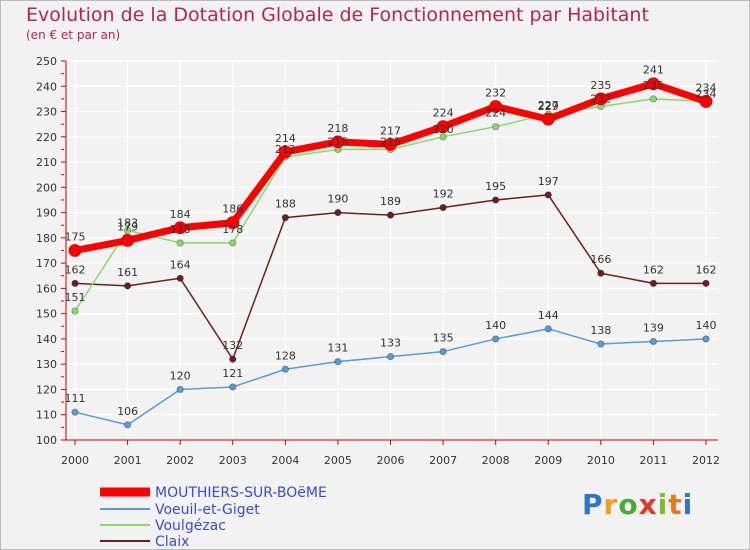 The height and width of the screenshot is (550, 750). I want to click on data-label: 224, so click(443, 113).